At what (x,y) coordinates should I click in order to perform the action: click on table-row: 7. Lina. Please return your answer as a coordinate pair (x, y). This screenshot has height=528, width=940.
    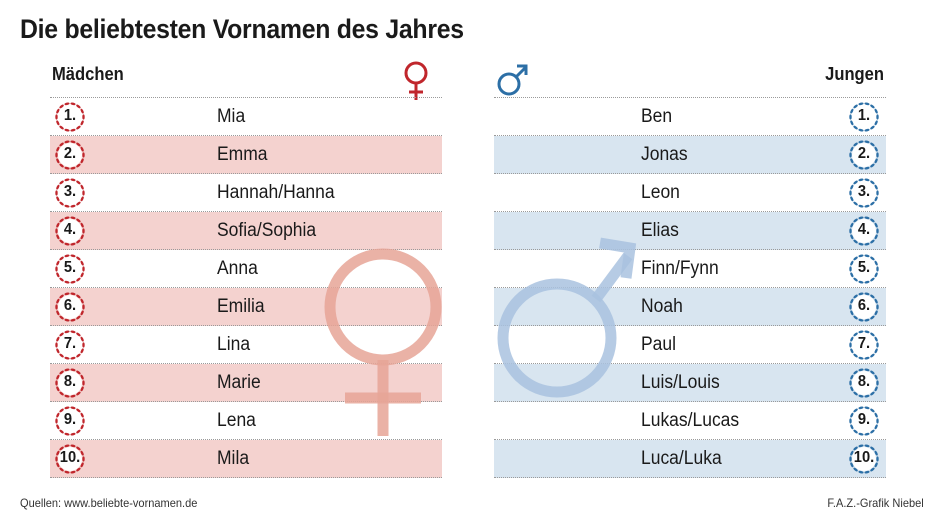
    Looking at the image, I should click on (246, 345).